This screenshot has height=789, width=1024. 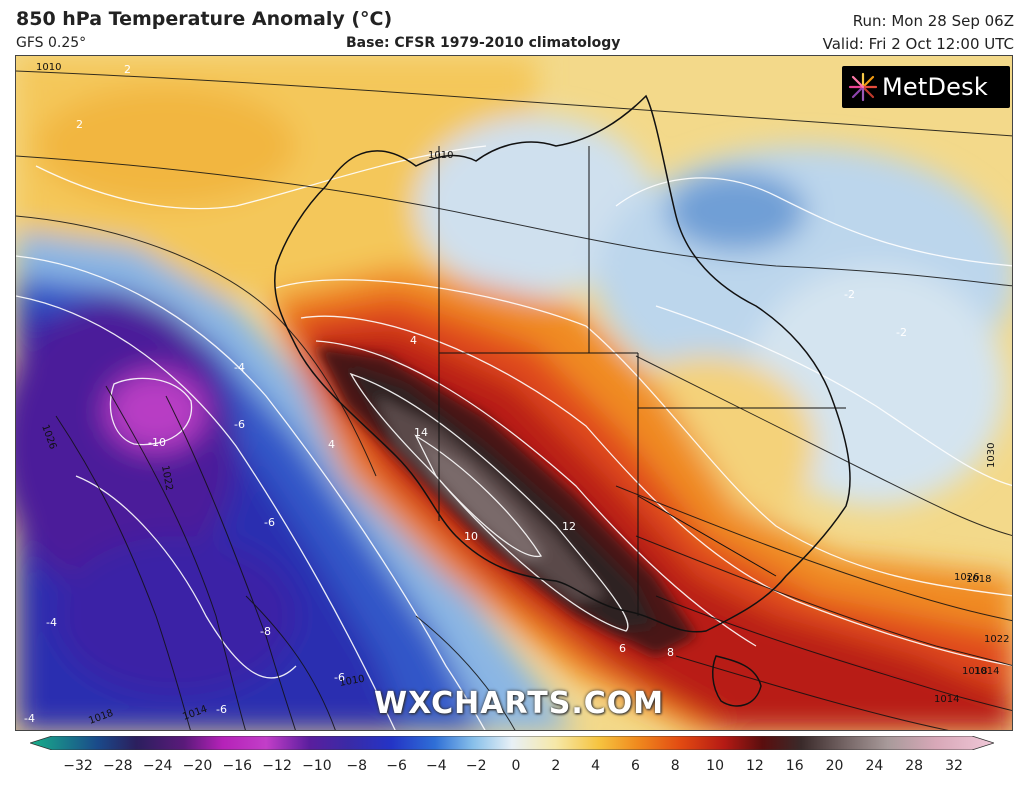 I want to click on anomaly-label: 8, so click(x=670, y=652).